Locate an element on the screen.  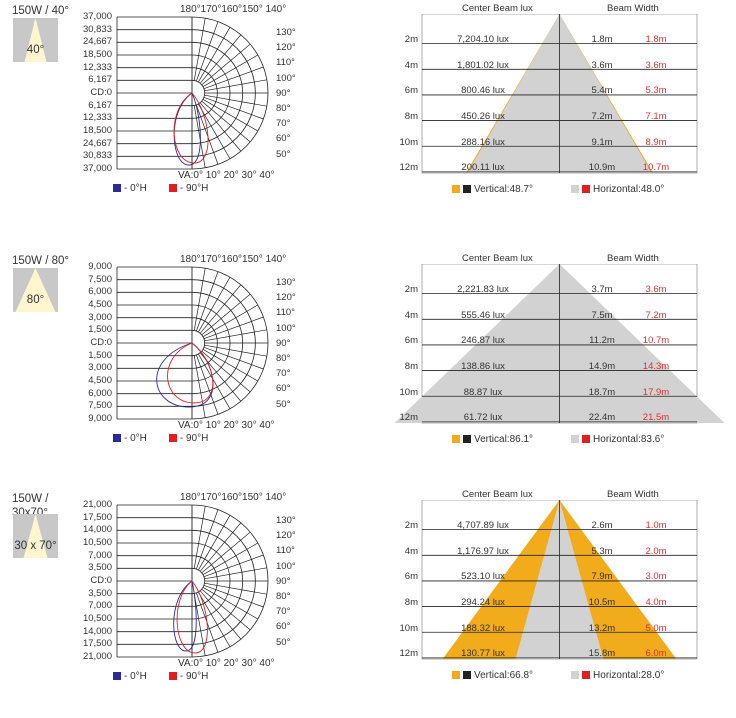
beam-width-vertical: 10.9m is located at coordinates (602, 168).